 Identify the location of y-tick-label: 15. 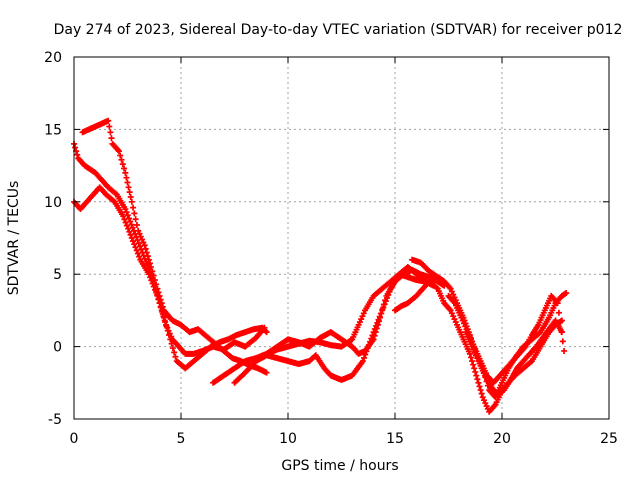
(53, 130).